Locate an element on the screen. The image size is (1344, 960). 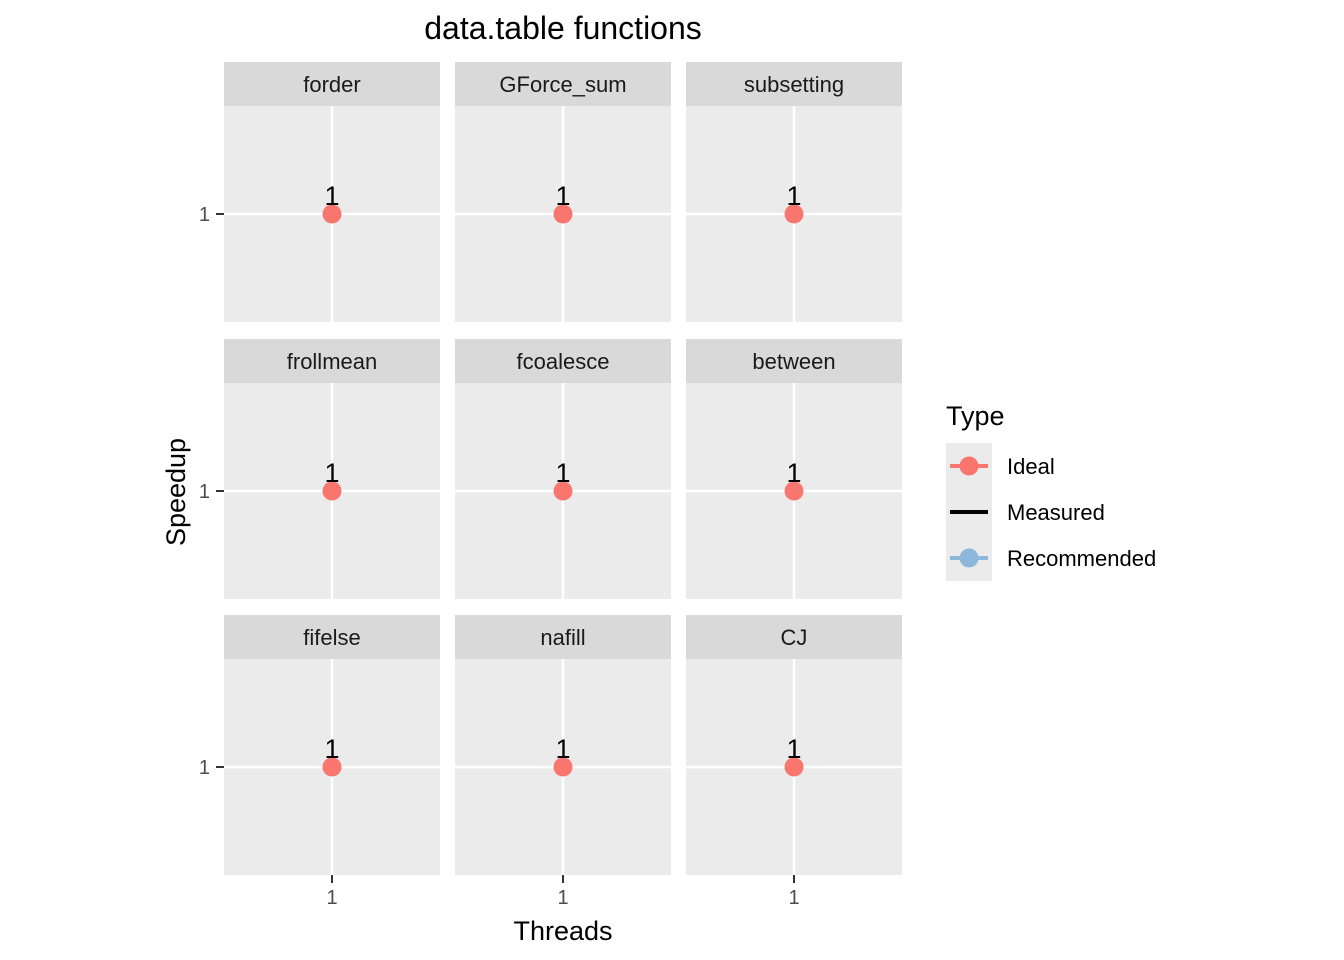
chart-title: data.table functions is located at coordinates (563, 28).